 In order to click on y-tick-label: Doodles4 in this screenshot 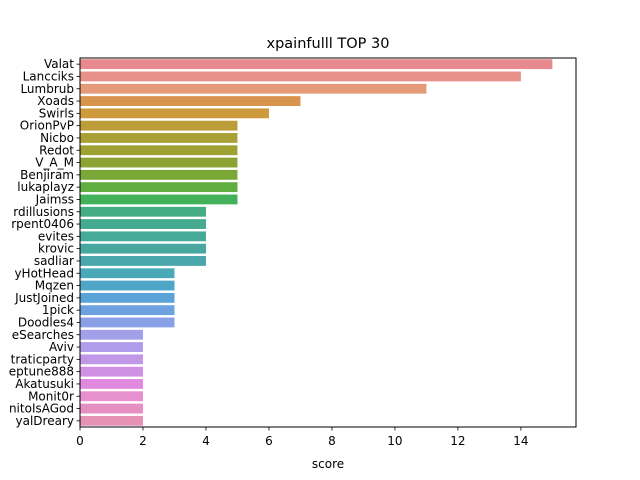, I will do `click(46, 322)`.